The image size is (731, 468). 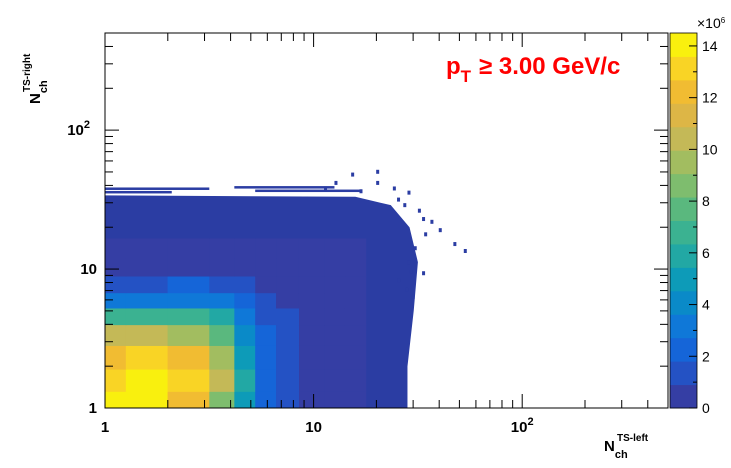 I want to click on x-title-sup: TS-left, so click(x=633, y=438).